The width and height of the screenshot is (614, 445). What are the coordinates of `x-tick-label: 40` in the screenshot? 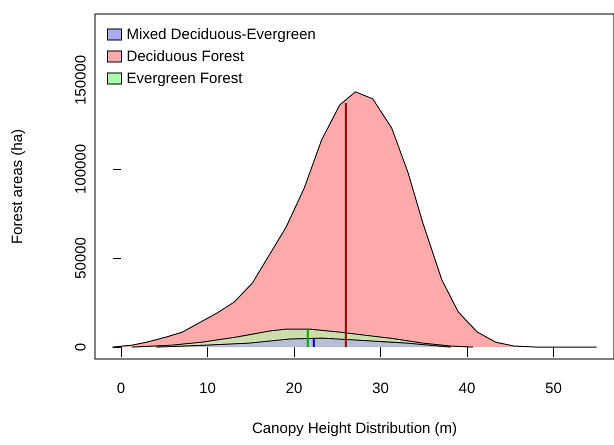 It's located at (467, 388).